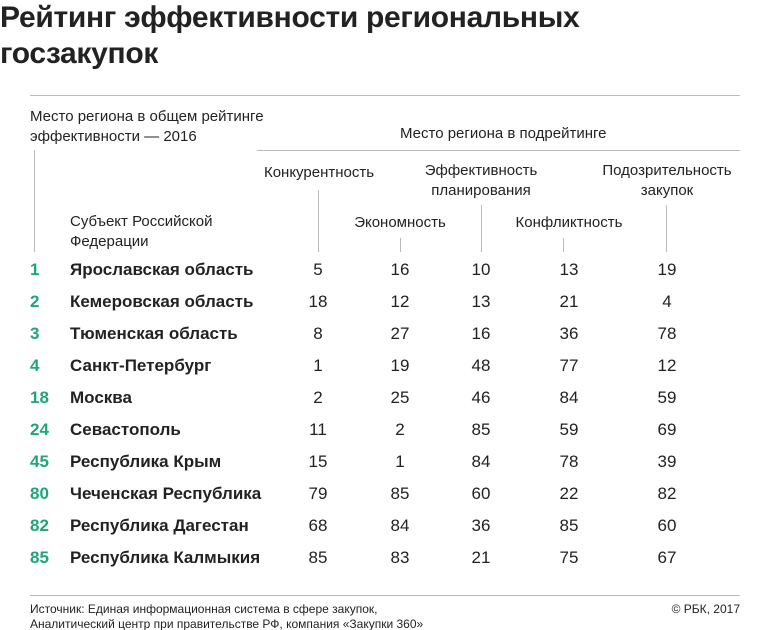 The width and height of the screenshot is (770, 630). What do you see at coordinates (39, 429) in the screenshot?
I see `rank-cell: 24` at bounding box center [39, 429].